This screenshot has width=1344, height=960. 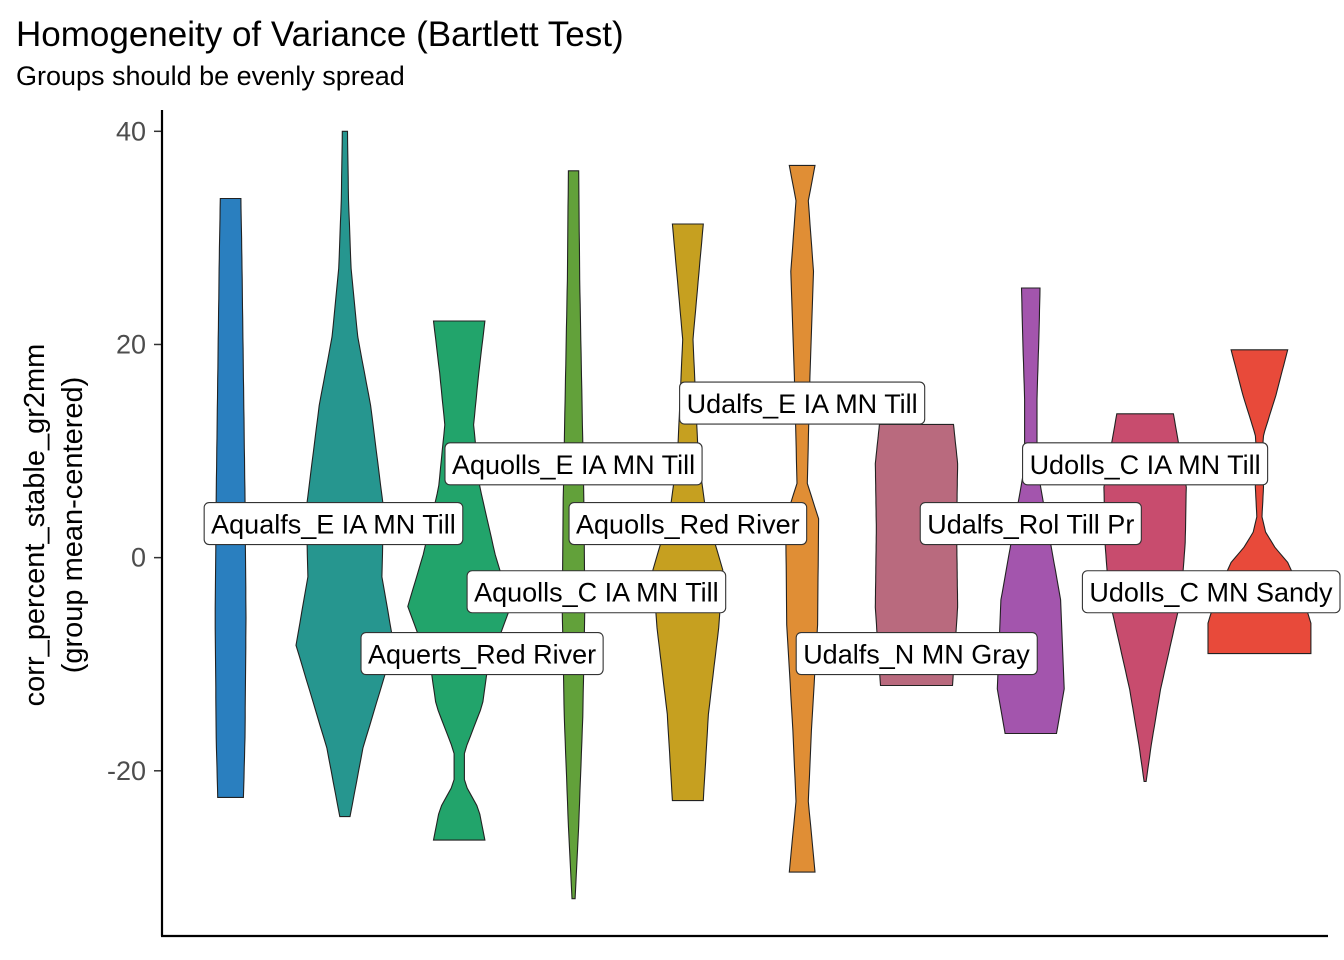 I want to click on group-label-text: Aquolls_Red River, so click(x=688, y=525).